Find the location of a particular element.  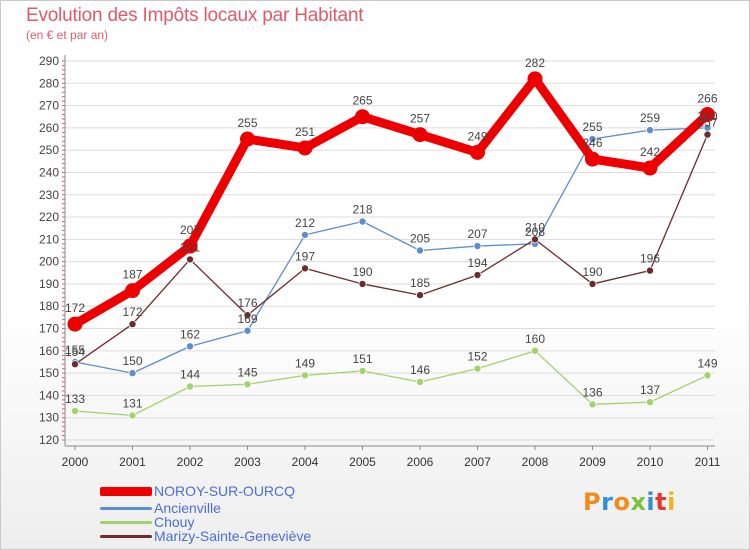

x-tick-label: 2004 is located at coordinates (305, 462).